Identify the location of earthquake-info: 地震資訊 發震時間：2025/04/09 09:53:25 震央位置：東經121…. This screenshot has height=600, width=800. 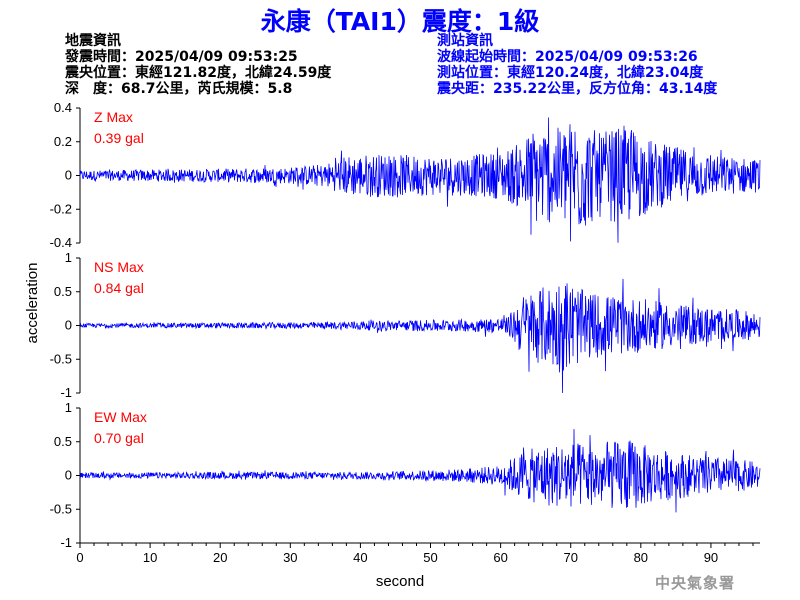
(198, 65).